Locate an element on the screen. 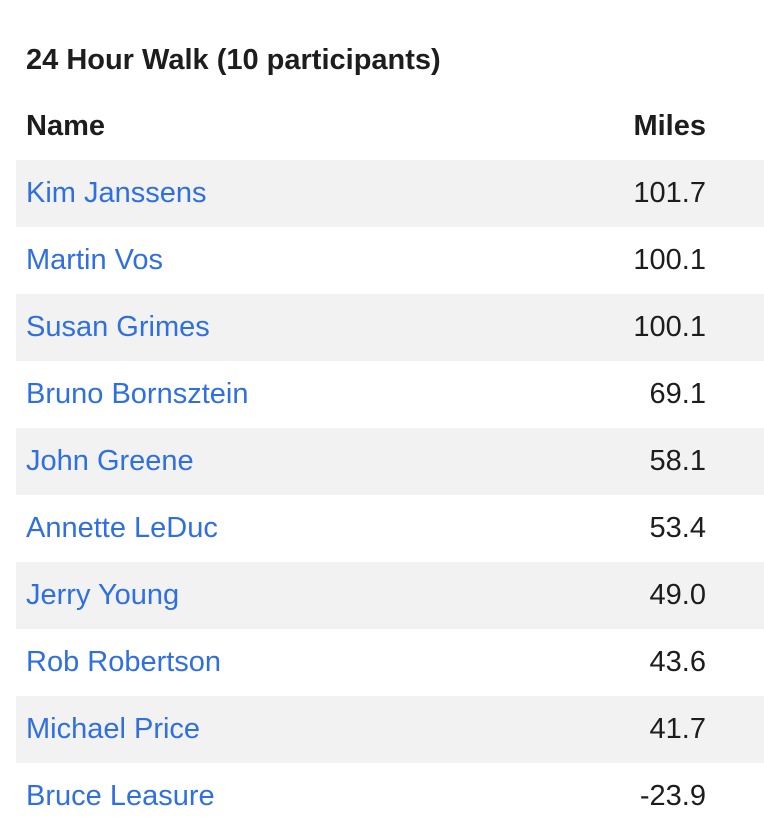 This screenshot has width=764, height=832. miles-value: 49.0 is located at coordinates (677, 595).